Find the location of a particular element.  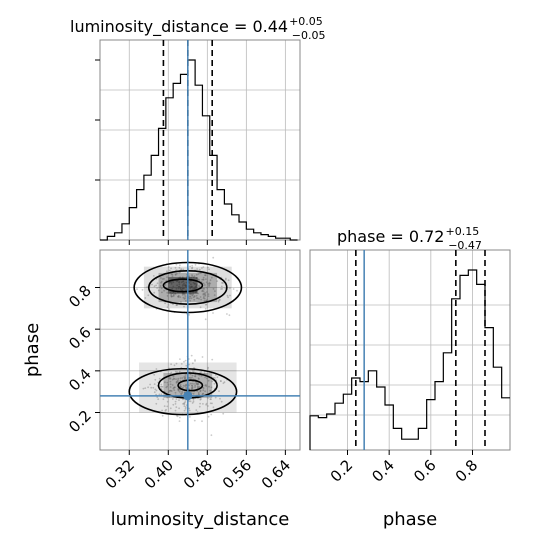

phase-title: phase = 0.72+0.15 −0.47 is located at coordinates (409, 238).